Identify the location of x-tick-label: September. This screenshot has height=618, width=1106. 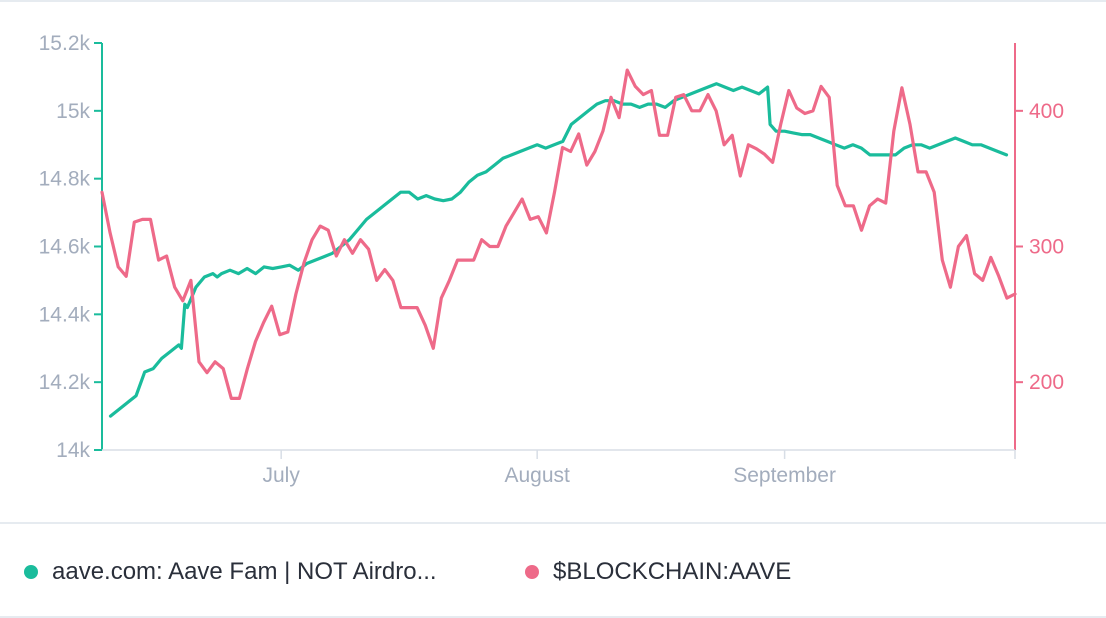
(784, 475).